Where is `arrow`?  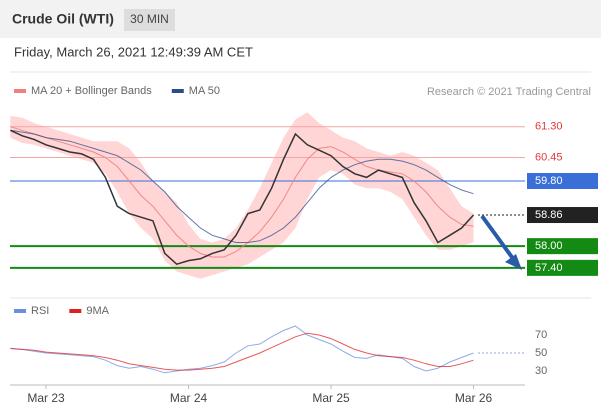
arrow is located at coordinates (498, 238).